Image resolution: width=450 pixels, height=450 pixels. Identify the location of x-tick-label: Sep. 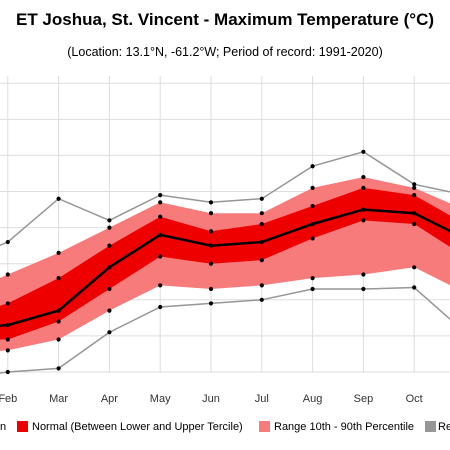
(364, 399).